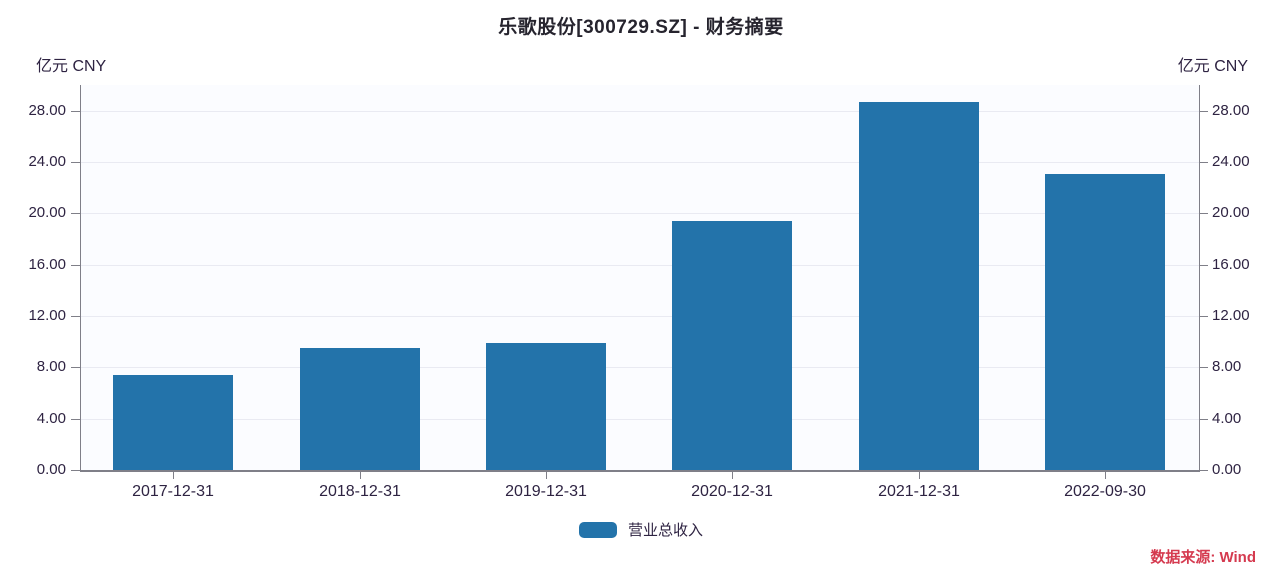  What do you see at coordinates (71, 66) in the screenshot?
I see `y-axis-unit-left: 亿元 CNY` at bounding box center [71, 66].